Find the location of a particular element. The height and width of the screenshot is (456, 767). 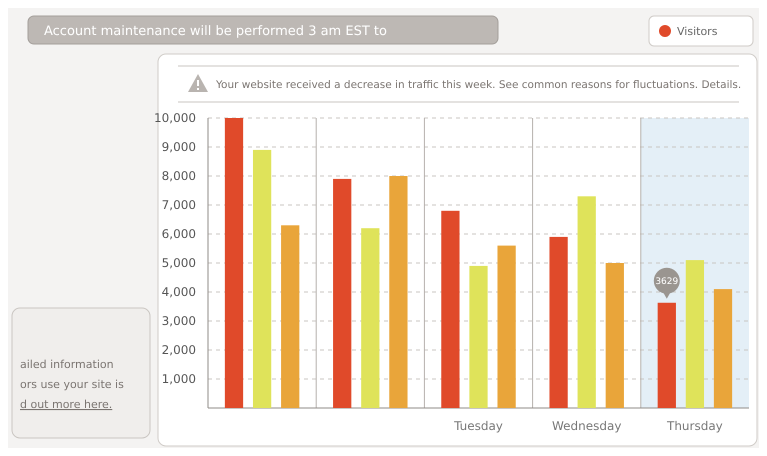

y-tick-label: 9,000 is located at coordinates (179, 147).